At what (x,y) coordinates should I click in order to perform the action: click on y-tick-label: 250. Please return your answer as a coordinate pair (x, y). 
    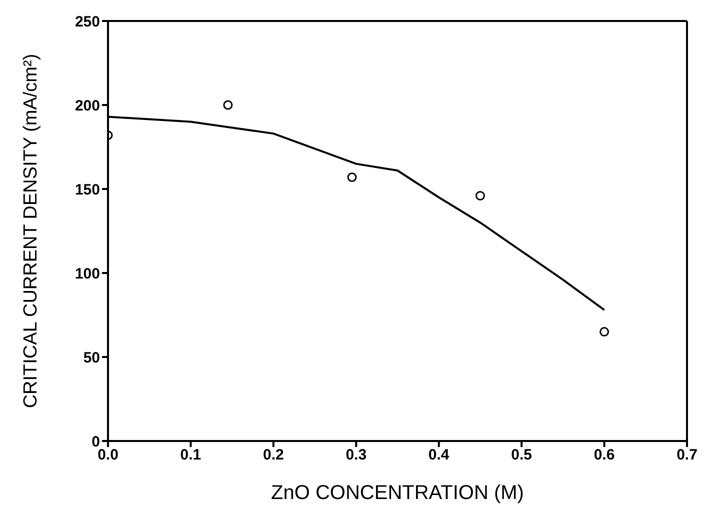
    Looking at the image, I should click on (87, 21).